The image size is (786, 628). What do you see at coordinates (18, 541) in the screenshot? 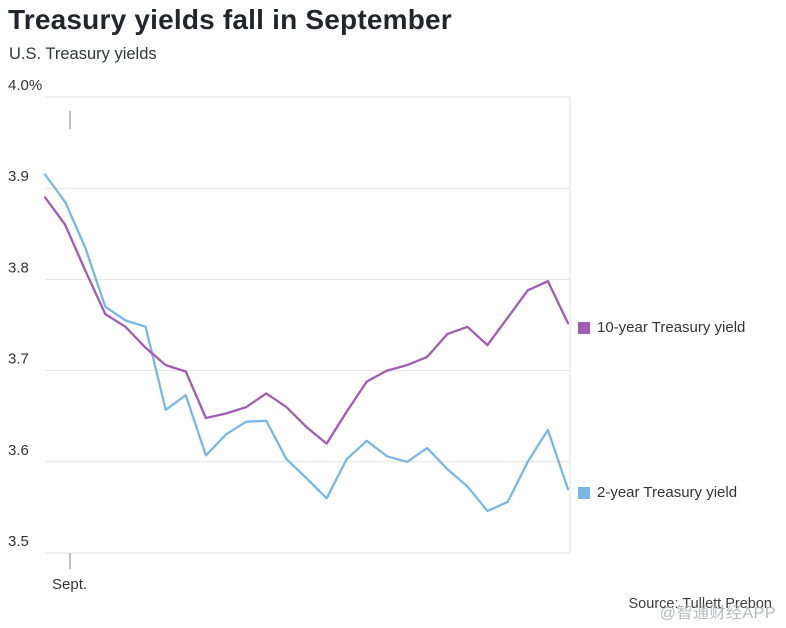
I see `svg-text: 3.5` at bounding box center [18, 541].